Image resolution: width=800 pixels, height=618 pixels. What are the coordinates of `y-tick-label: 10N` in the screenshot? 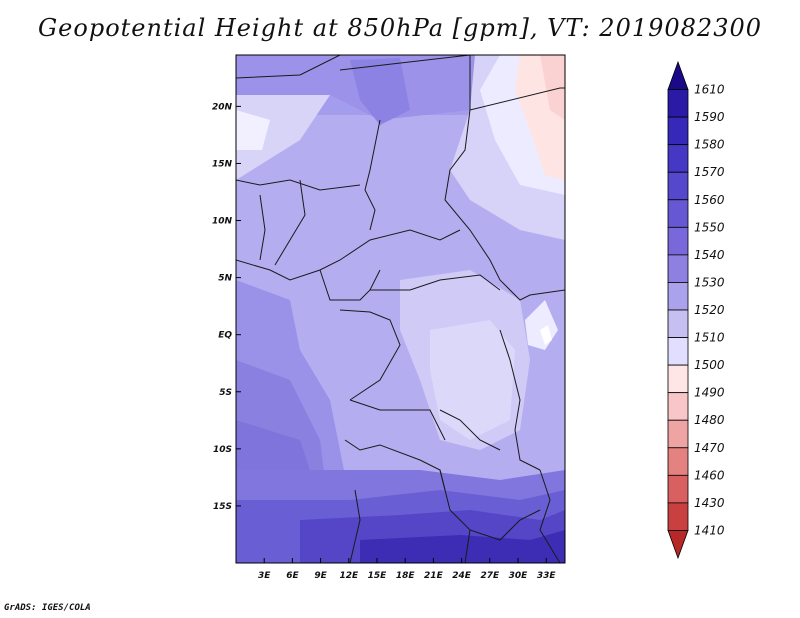 It's located at (222, 222).